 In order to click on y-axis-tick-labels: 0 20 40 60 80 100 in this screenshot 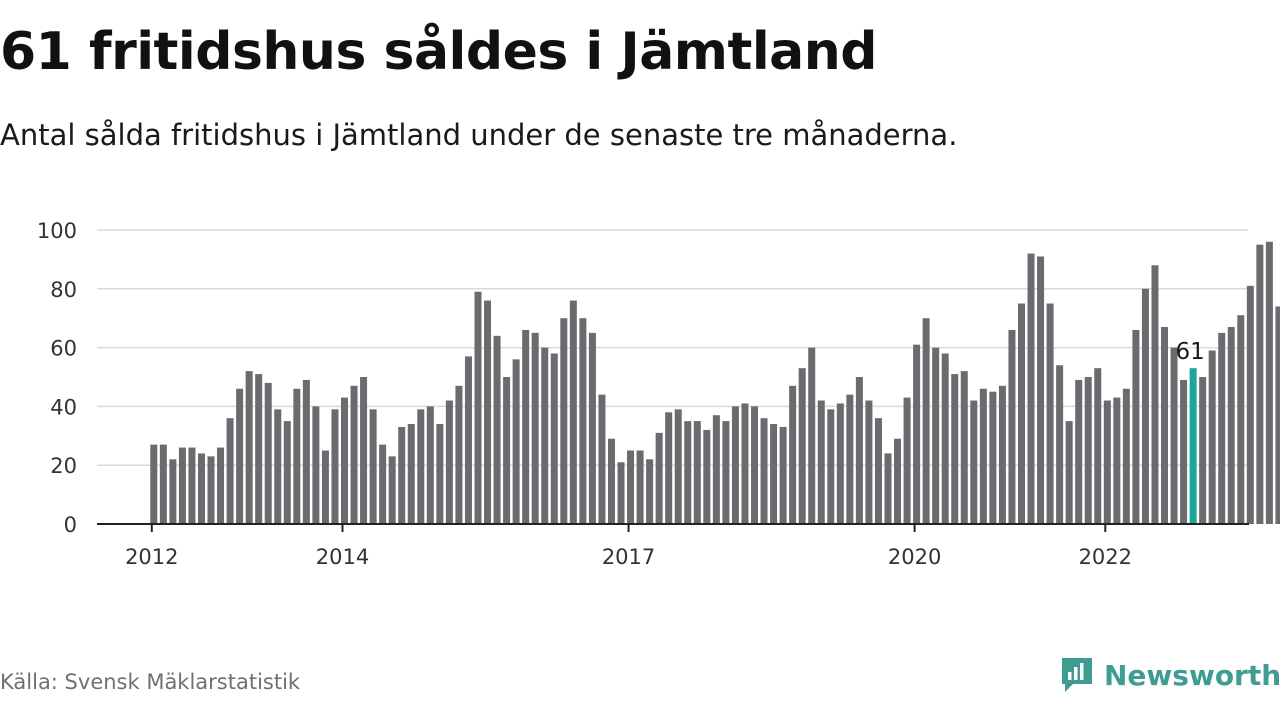, I will do `click(57, 378)`.